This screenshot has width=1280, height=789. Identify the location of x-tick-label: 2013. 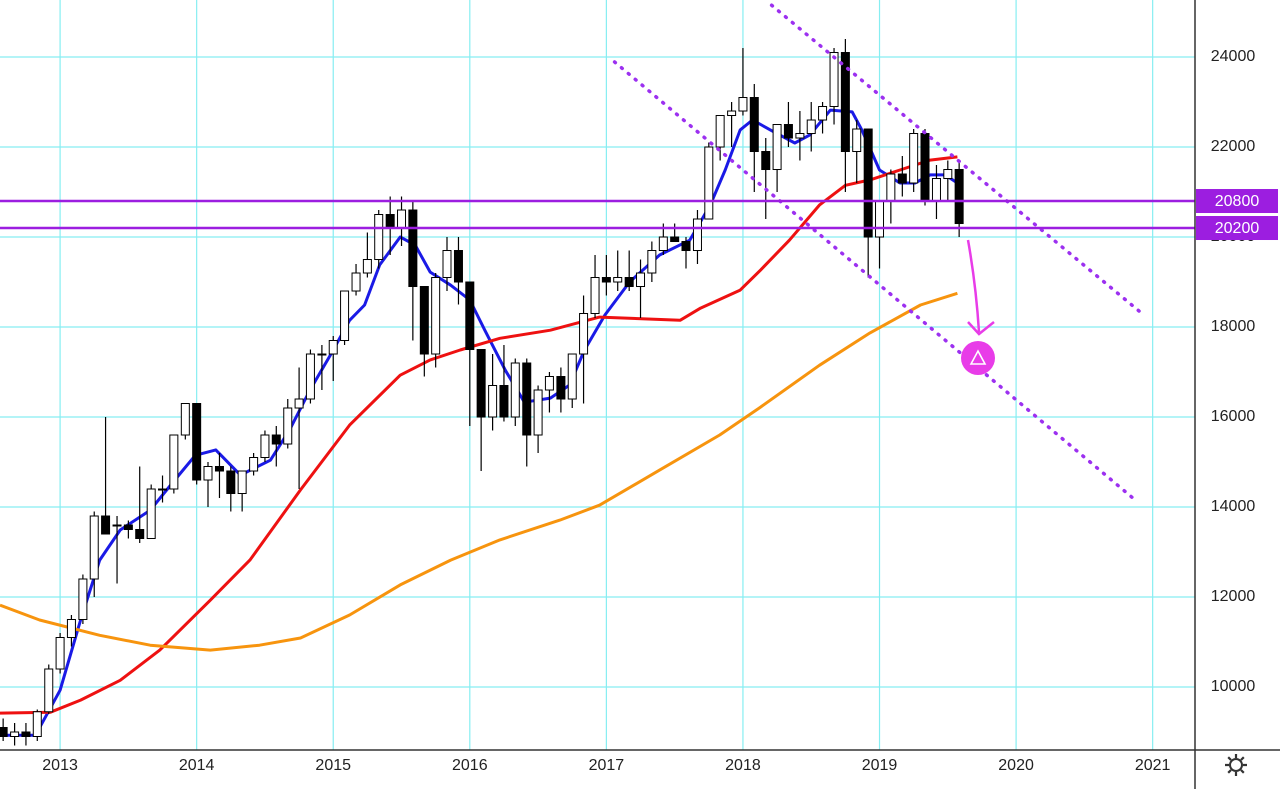
(60, 765).